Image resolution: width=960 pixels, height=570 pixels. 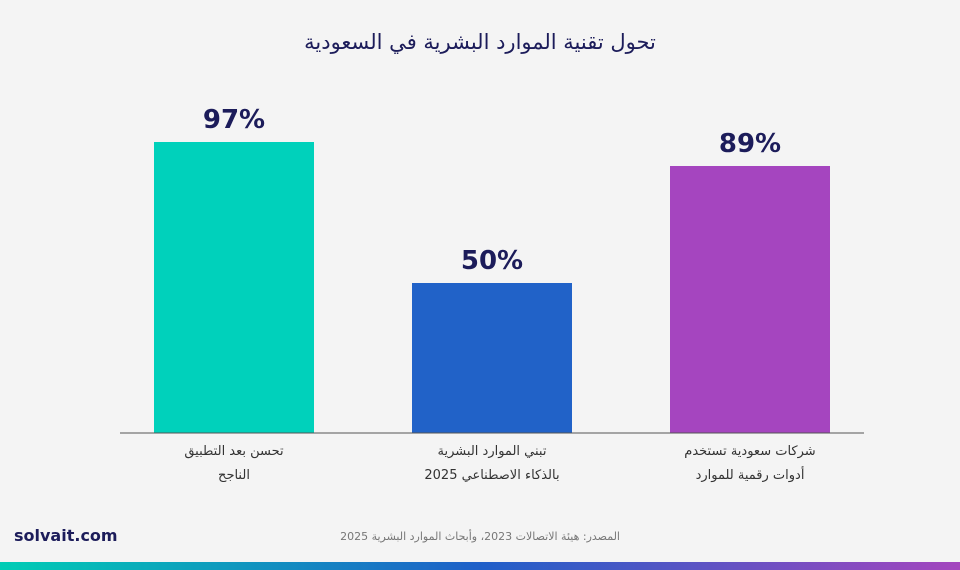 I want to click on category-label-2-line-2: بالذكاء الاصطناعي 2025, so click(x=491, y=475).